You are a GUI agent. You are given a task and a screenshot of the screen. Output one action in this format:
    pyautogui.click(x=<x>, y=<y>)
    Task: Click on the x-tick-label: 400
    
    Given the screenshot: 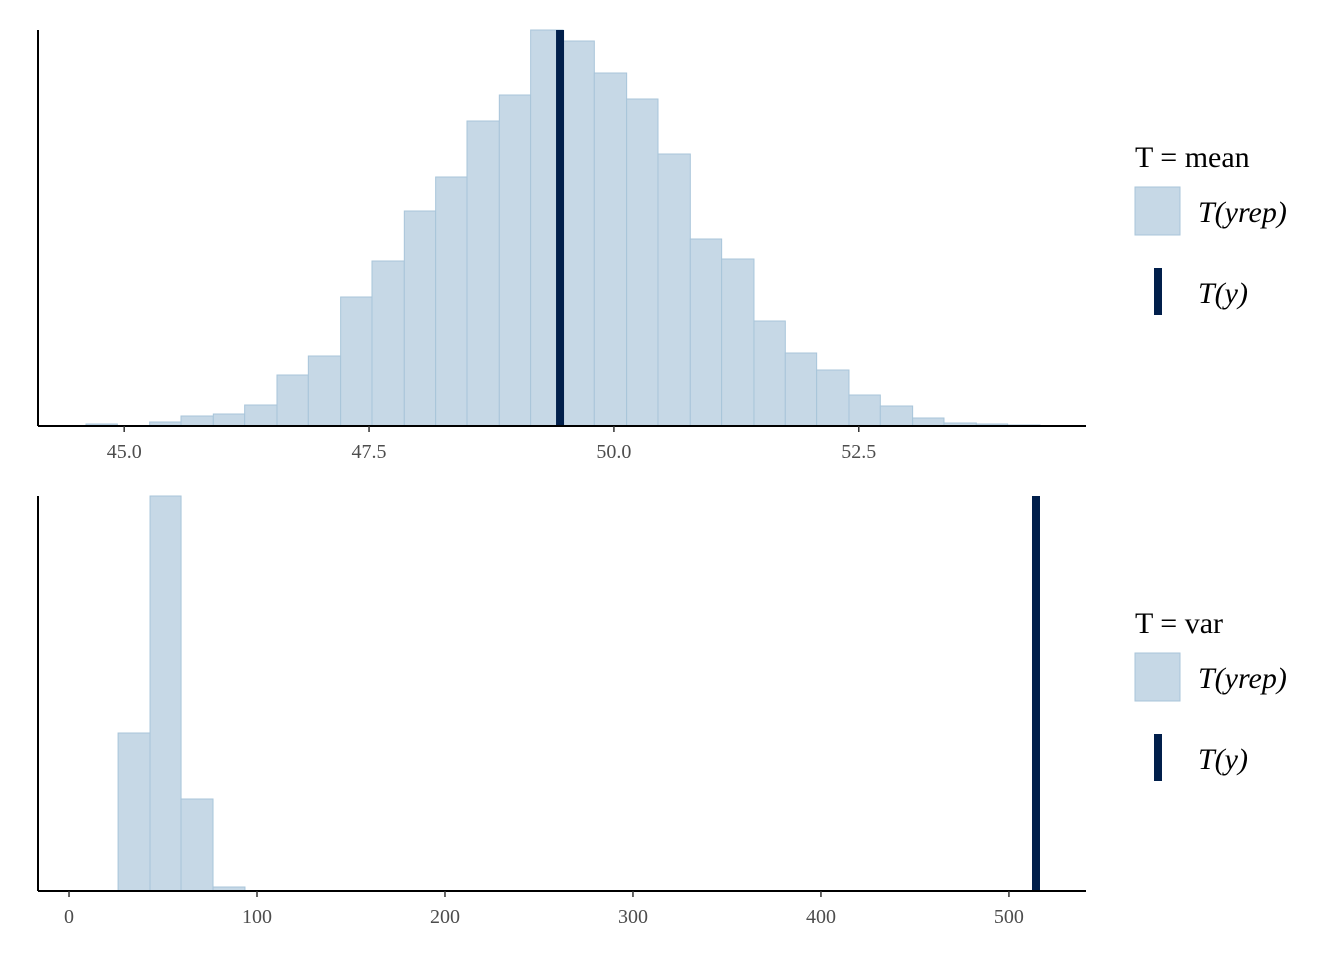 What is the action you would take?
    pyautogui.click(x=821, y=917)
    